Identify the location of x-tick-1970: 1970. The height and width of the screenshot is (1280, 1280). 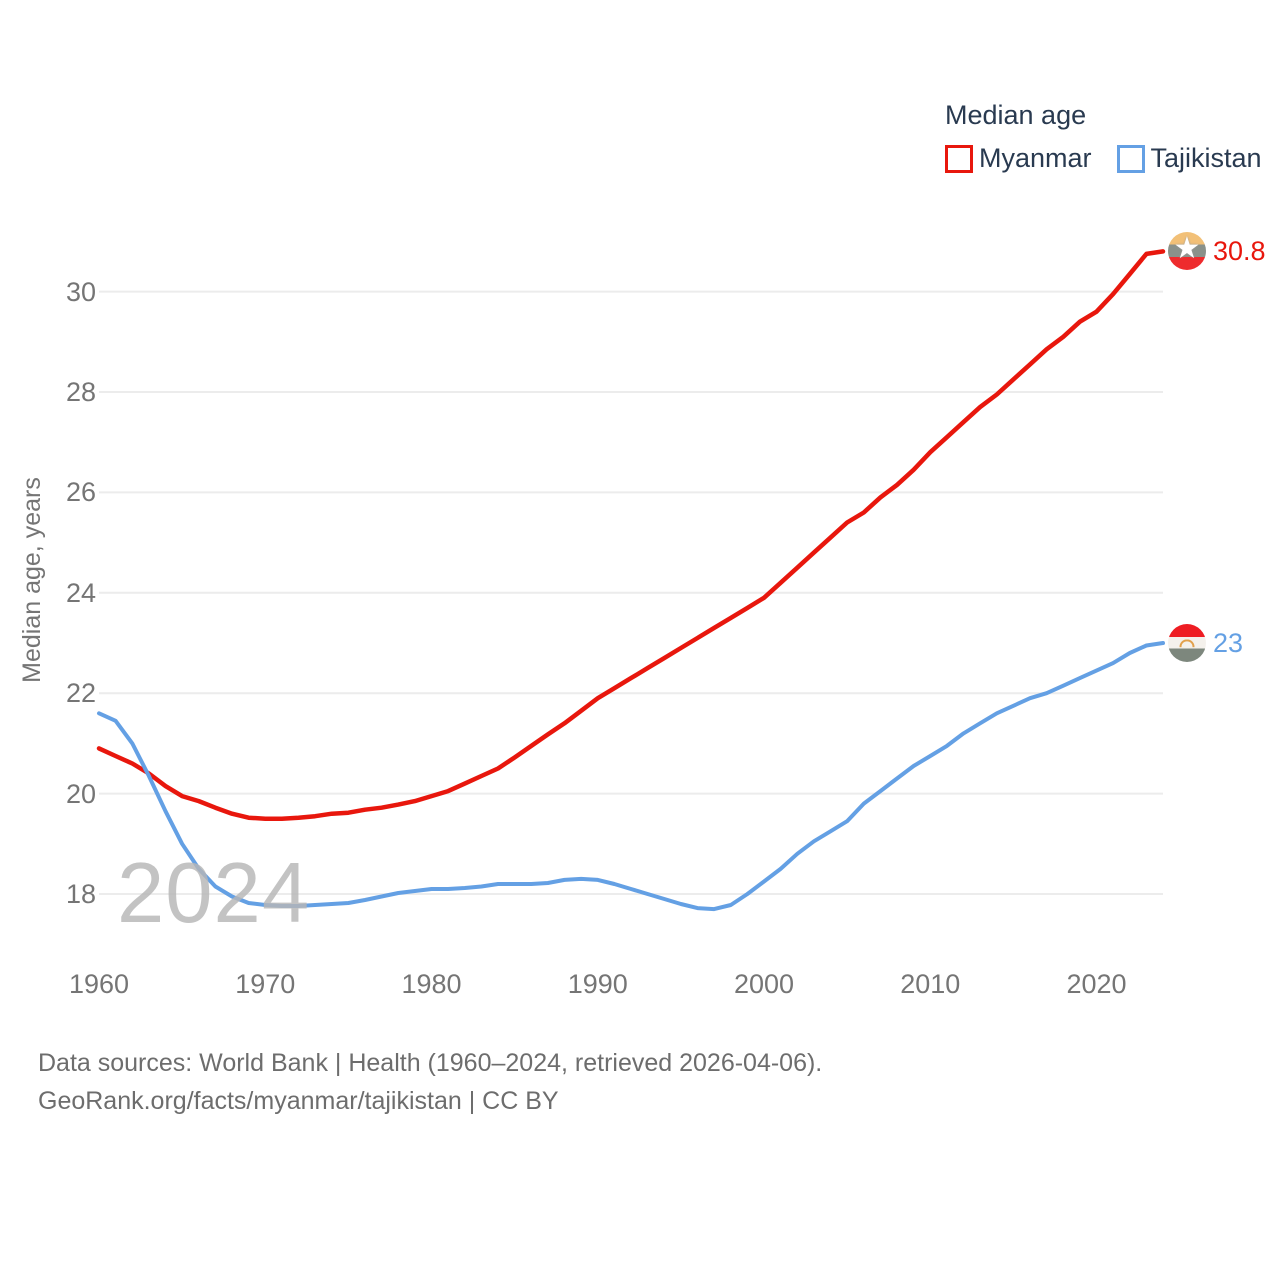
(265, 984).